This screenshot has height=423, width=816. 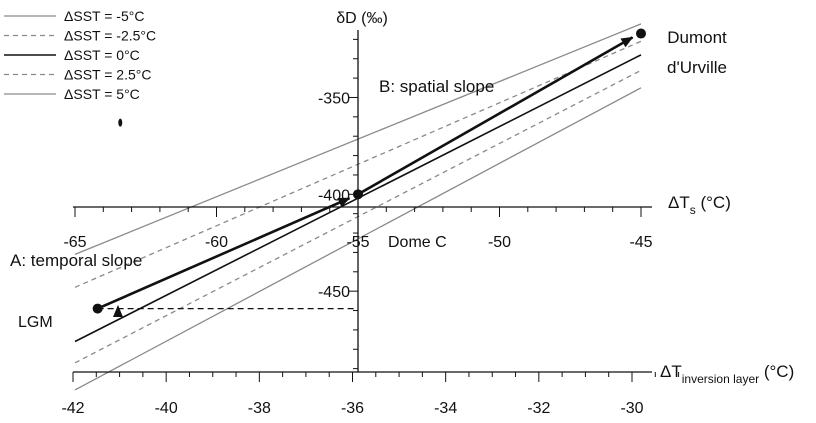 What do you see at coordinates (110, 36) in the screenshot?
I see `legend-label-1: ΔSST = -2.5°C` at bounding box center [110, 36].